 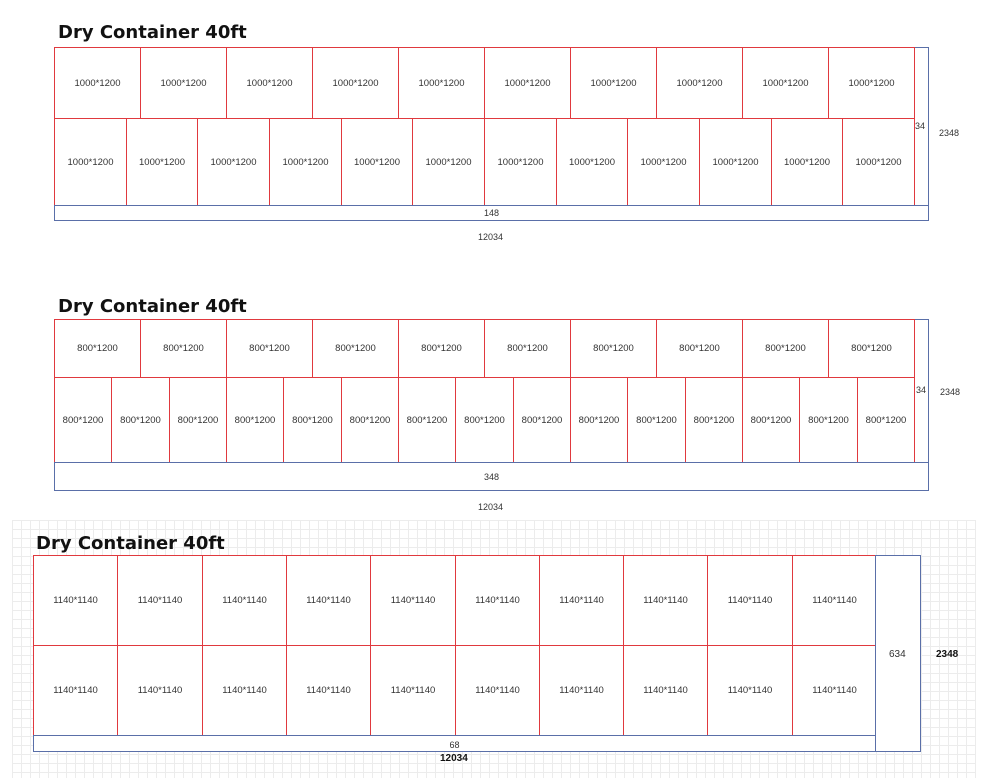 What do you see at coordinates (491, 213) in the screenshot?
I see `bottom-gap-strip: 148` at bounding box center [491, 213].